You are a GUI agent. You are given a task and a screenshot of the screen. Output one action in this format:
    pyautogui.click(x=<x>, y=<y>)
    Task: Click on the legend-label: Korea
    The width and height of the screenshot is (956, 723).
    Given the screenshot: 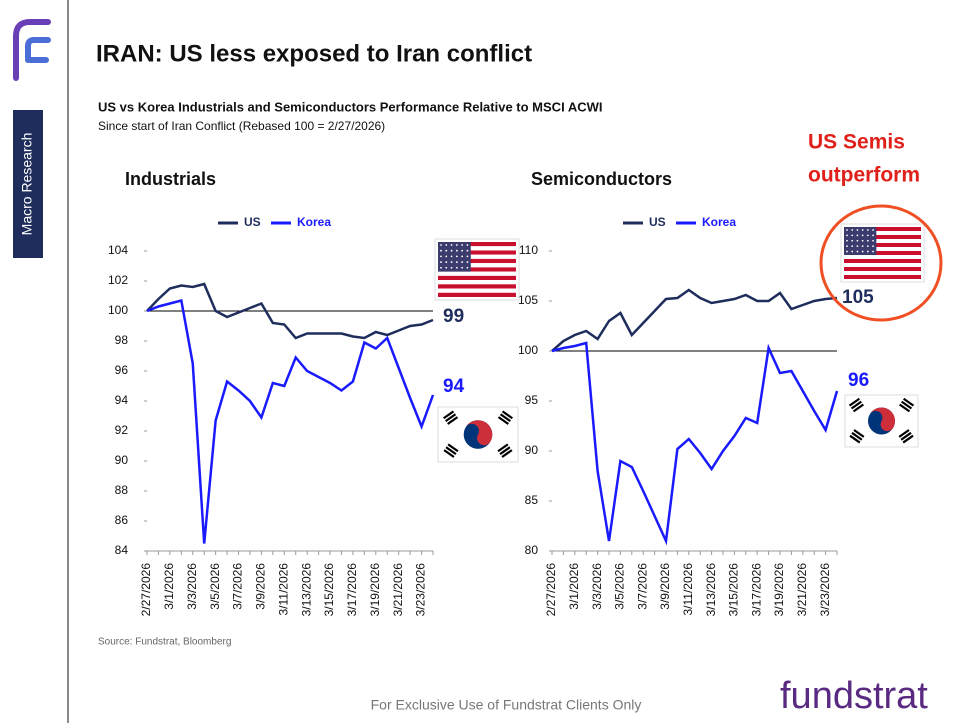 What is the action you would take?
    pyautogui.click(x=719, y=222)
    